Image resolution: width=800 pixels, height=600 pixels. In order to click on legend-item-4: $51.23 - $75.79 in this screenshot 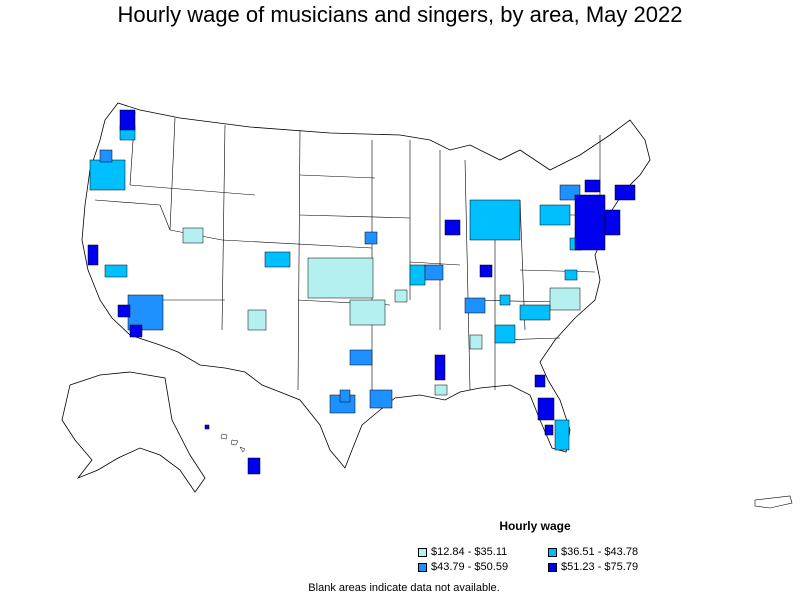, I will do `click(593, 567)`.